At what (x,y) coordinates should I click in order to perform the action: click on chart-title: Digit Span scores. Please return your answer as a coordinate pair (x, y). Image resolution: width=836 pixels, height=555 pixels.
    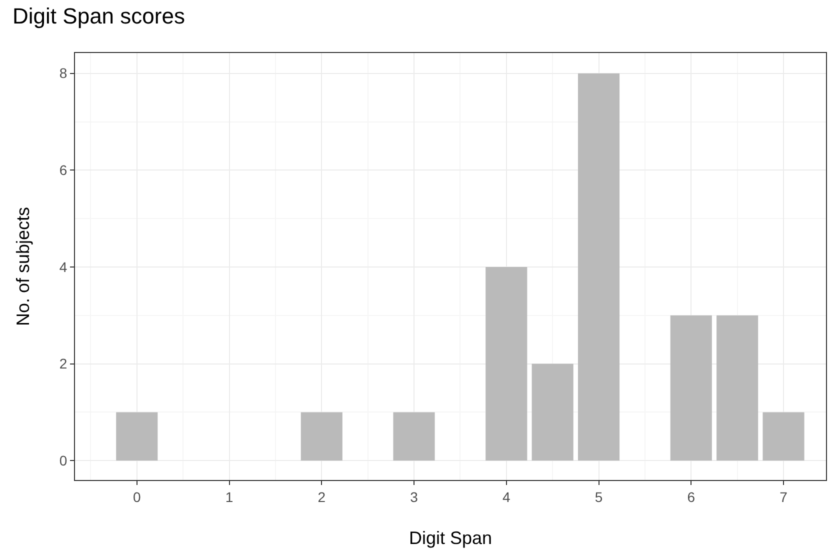
    Looking at the image, I should click on (98, 16).